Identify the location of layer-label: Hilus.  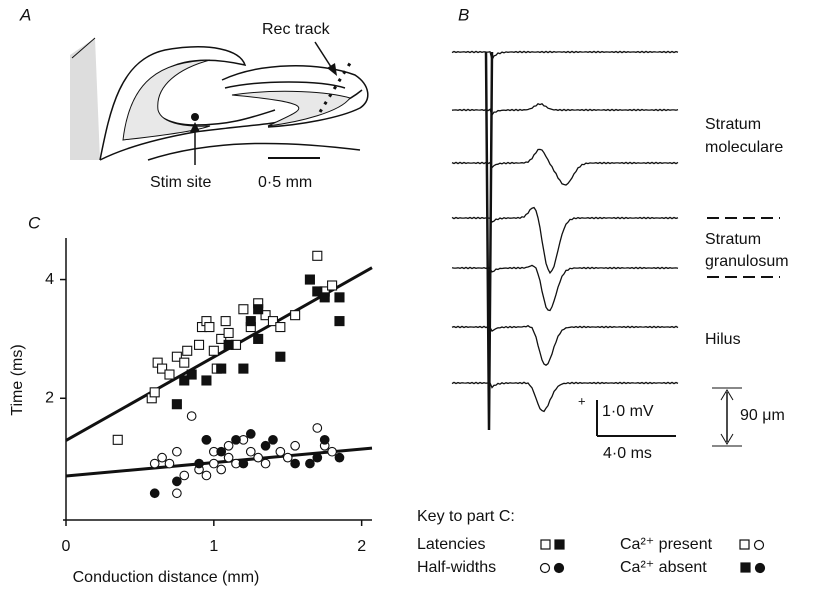
(723, 339).